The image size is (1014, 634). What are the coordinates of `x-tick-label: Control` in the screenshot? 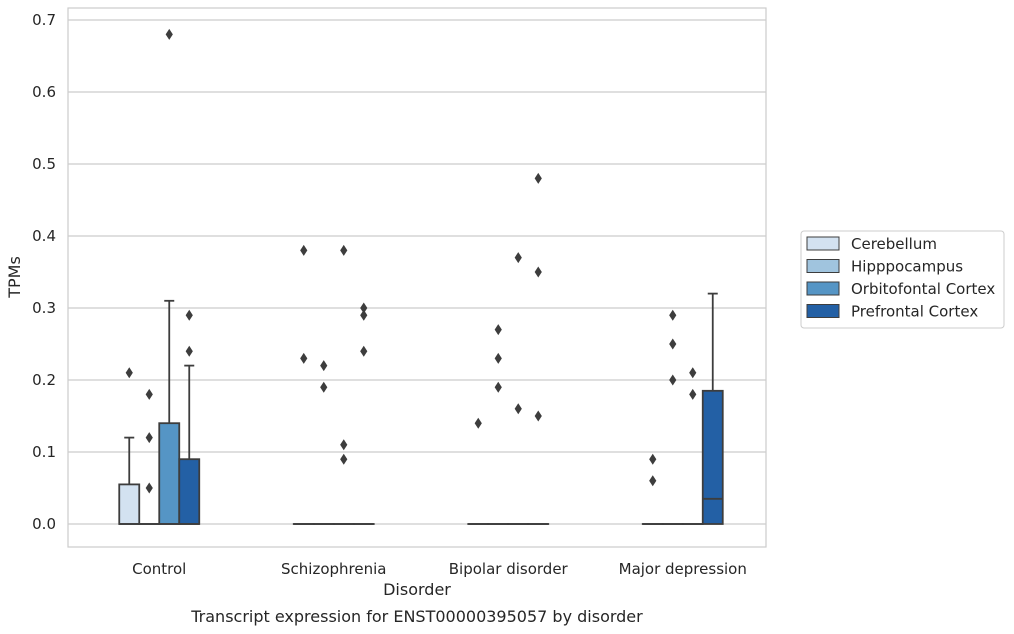 It's located at (159, 569).